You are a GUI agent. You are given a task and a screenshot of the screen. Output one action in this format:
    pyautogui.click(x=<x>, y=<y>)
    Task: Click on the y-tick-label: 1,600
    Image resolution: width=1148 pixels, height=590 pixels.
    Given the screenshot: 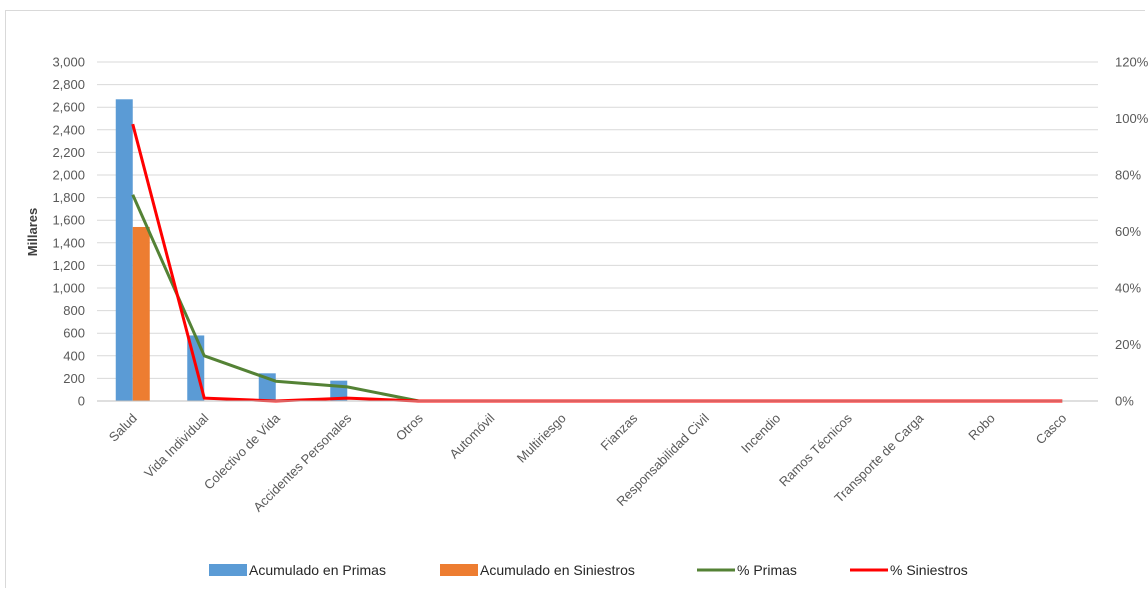 What is the action you would take?
    pyautogui.click(x=68, y=220)
    